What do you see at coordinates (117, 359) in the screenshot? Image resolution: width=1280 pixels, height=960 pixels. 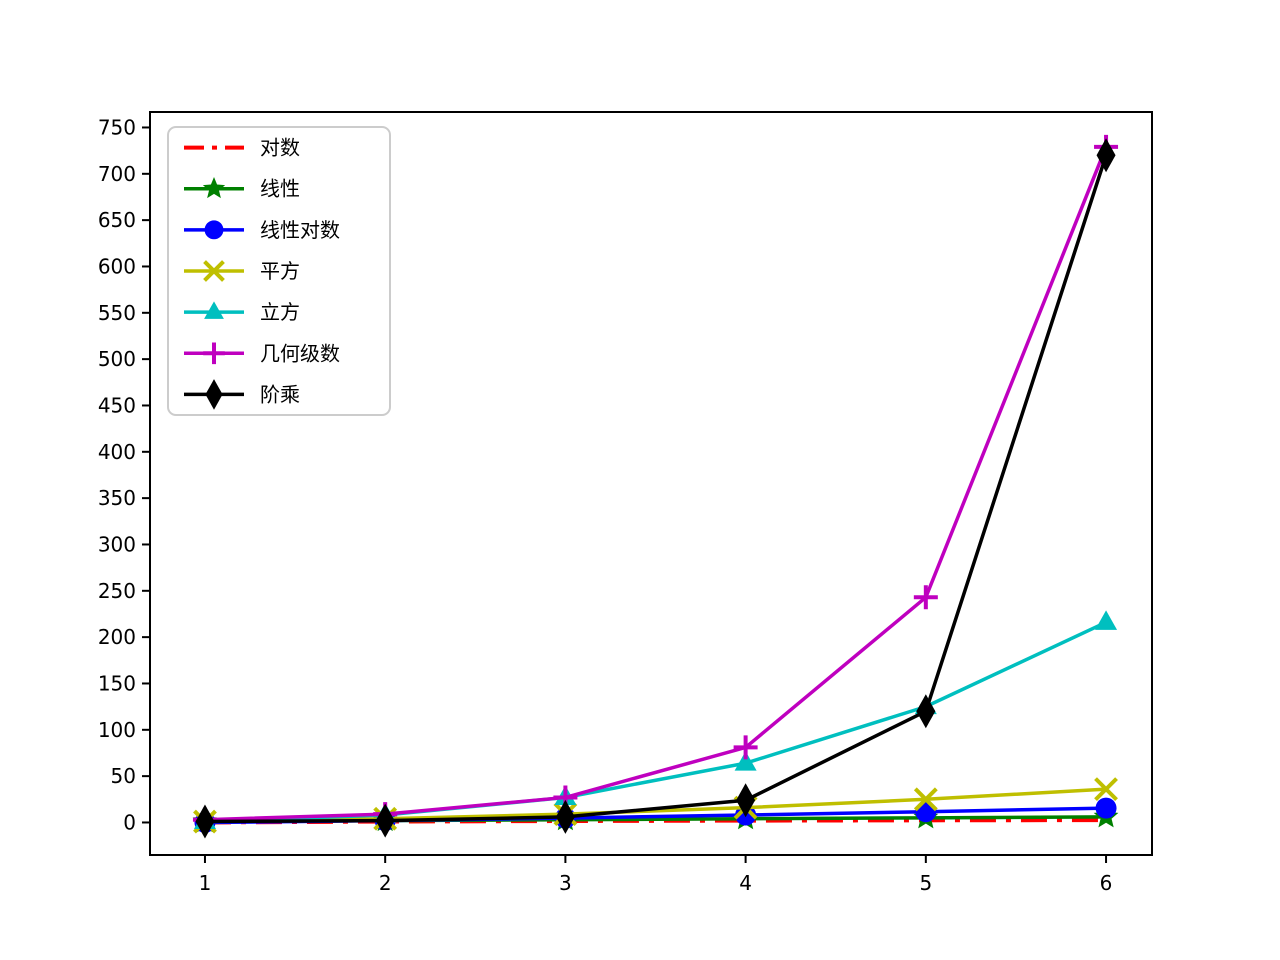 I see `y-tick-label: 500` at bounding box center [117, 359].